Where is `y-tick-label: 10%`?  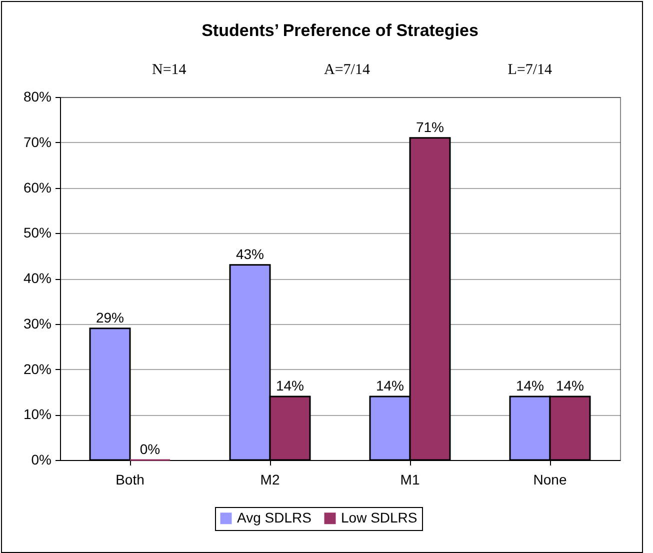 y-tick-label: 10% is located at coordinates (37, 414).